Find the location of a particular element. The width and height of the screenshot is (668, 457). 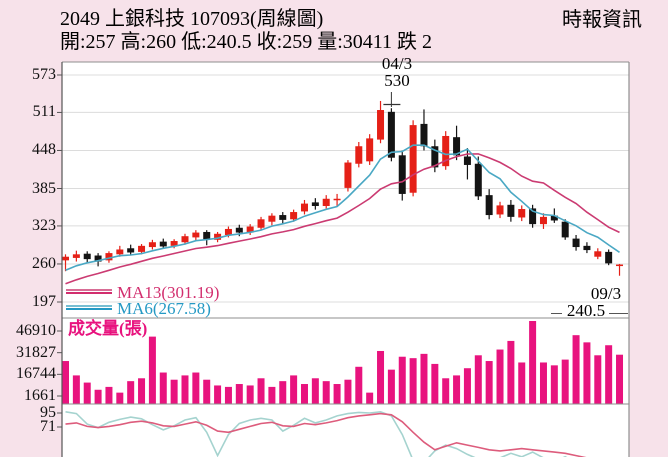

price-axis-label: 385 is located at coordinates (44, 188).